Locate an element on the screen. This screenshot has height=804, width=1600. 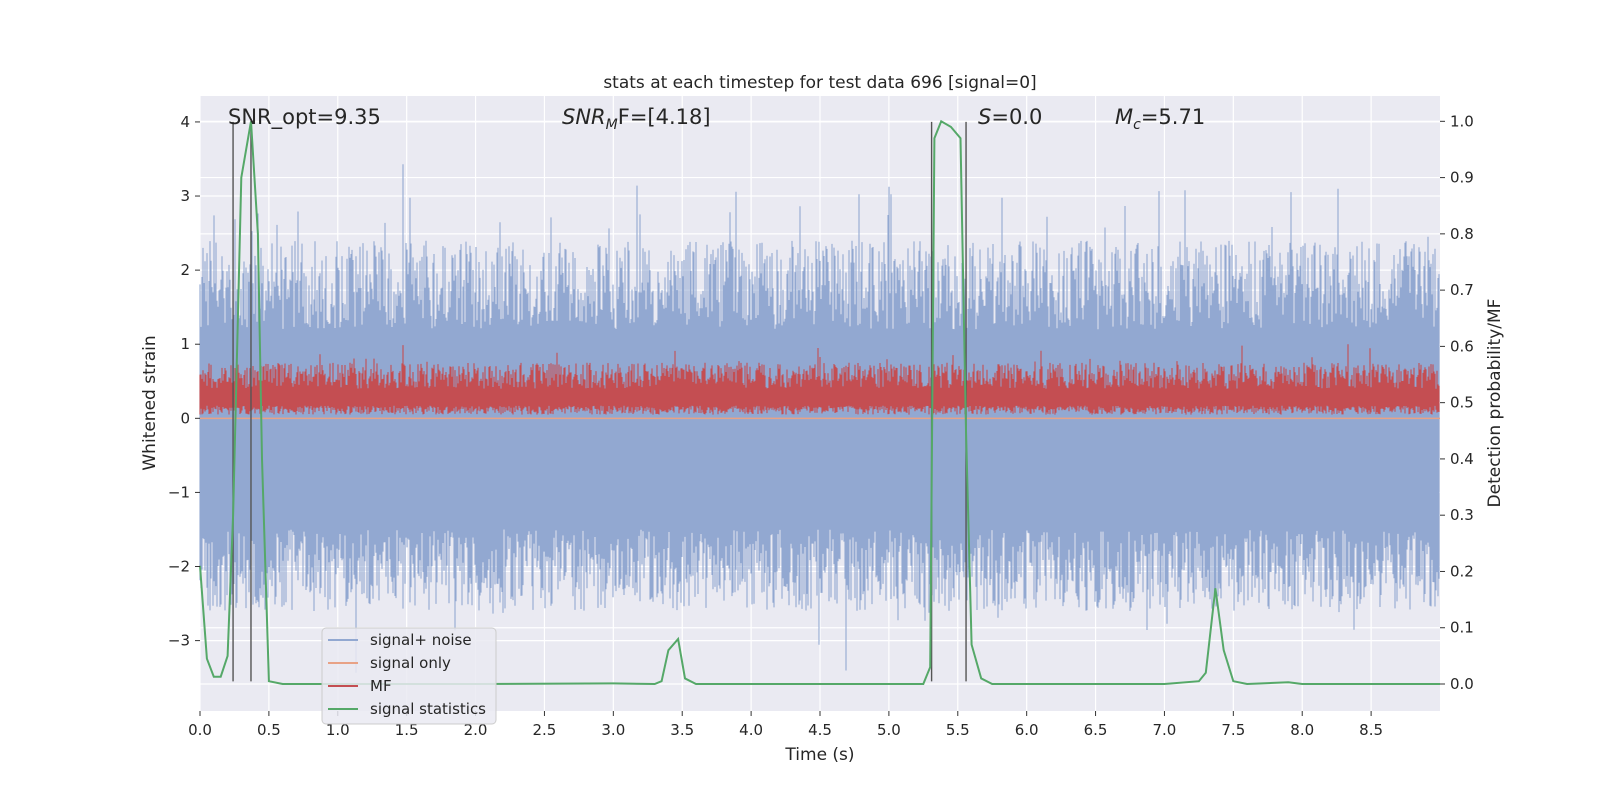
x-tick-label: 0.5 is located at coordinates (269, 730).